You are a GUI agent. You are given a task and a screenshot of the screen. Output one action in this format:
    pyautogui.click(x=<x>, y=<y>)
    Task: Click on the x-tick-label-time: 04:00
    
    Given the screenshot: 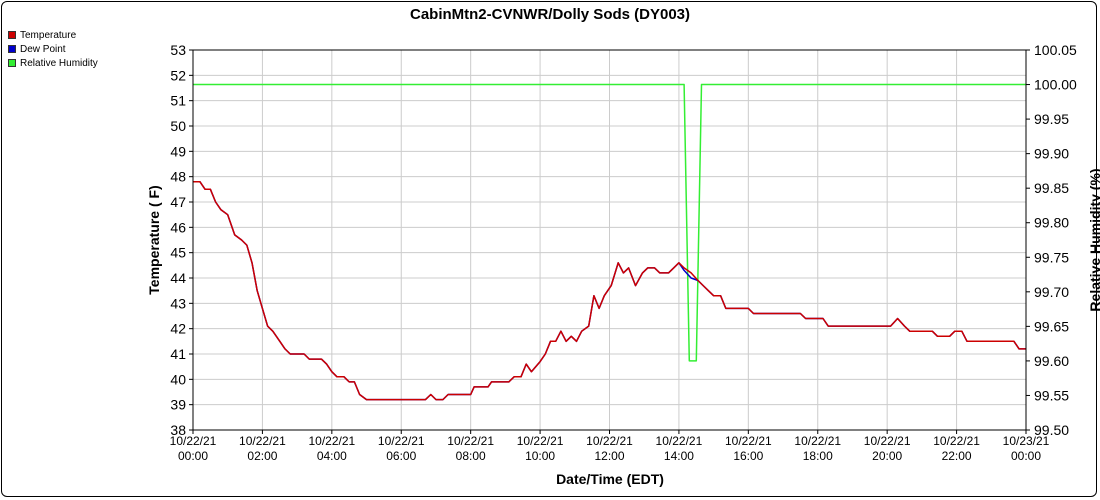 What is the action you would take?
    pyautogui.click(x=332, y=456)
    